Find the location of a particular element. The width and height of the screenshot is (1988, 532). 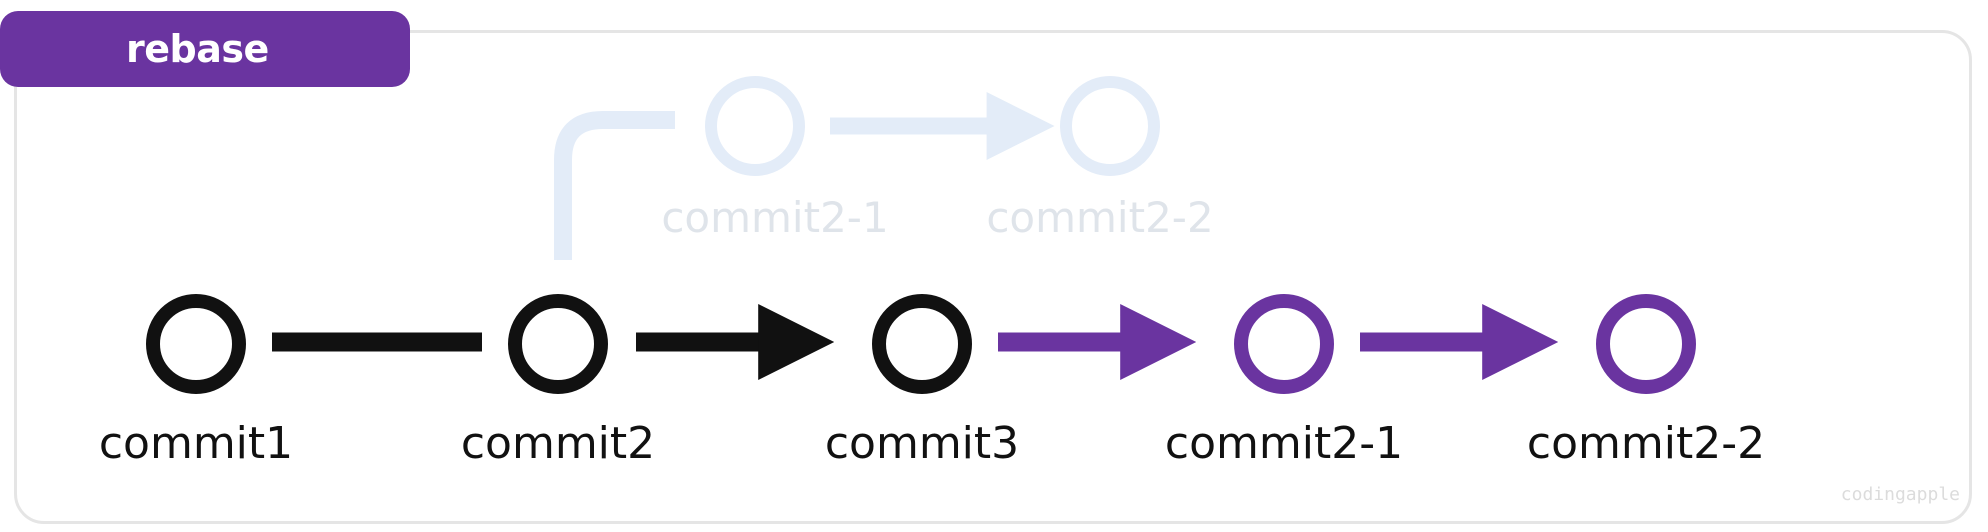

commit1-node is located at coordinates (196, 344).